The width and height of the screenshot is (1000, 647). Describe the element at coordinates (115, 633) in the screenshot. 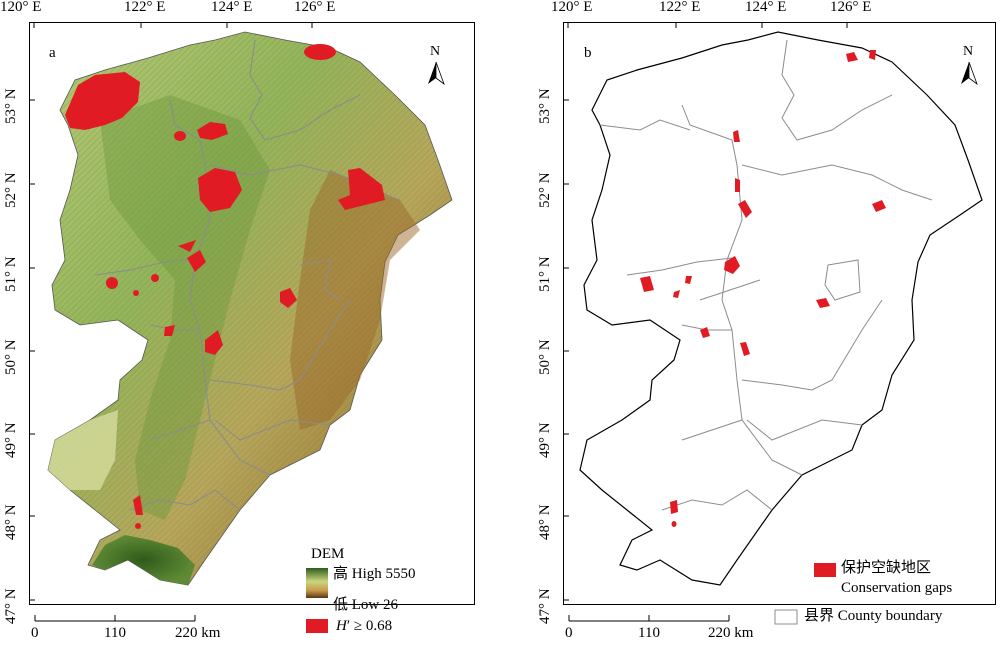

I see `panel-a-scale-110: 110` at that location.